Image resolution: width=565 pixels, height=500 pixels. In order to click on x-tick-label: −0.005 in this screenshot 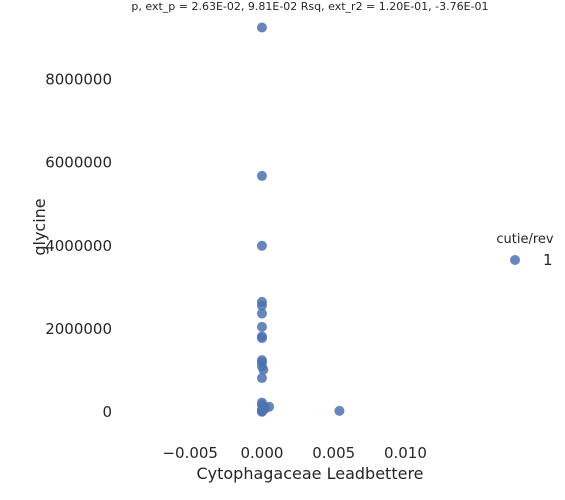, I will do `click(190, 453)`.